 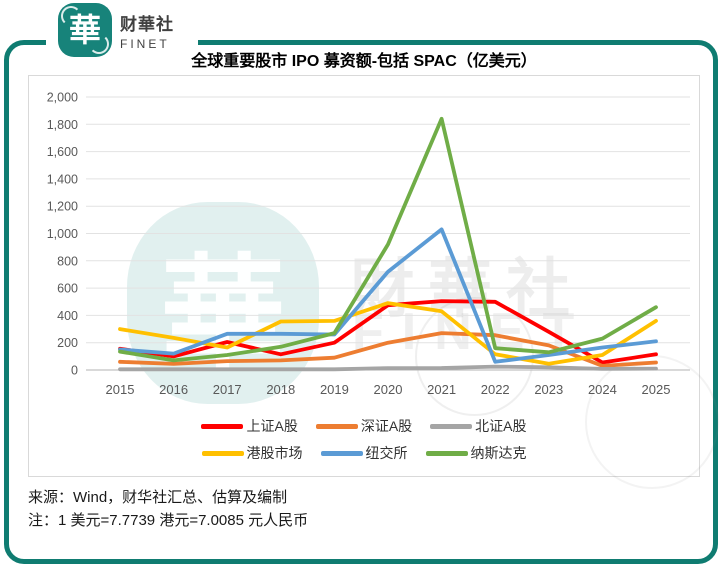 I want to click on legend-item: 上证A股, so click(x=249, y=426).